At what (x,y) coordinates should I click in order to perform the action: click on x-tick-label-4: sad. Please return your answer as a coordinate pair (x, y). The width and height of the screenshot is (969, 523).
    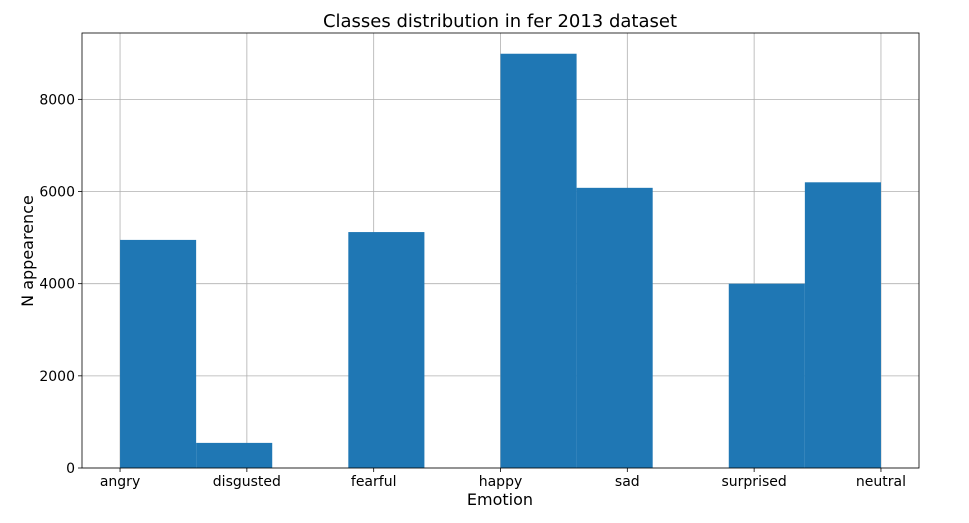
    Looking at the image, I should click on (627, 482).